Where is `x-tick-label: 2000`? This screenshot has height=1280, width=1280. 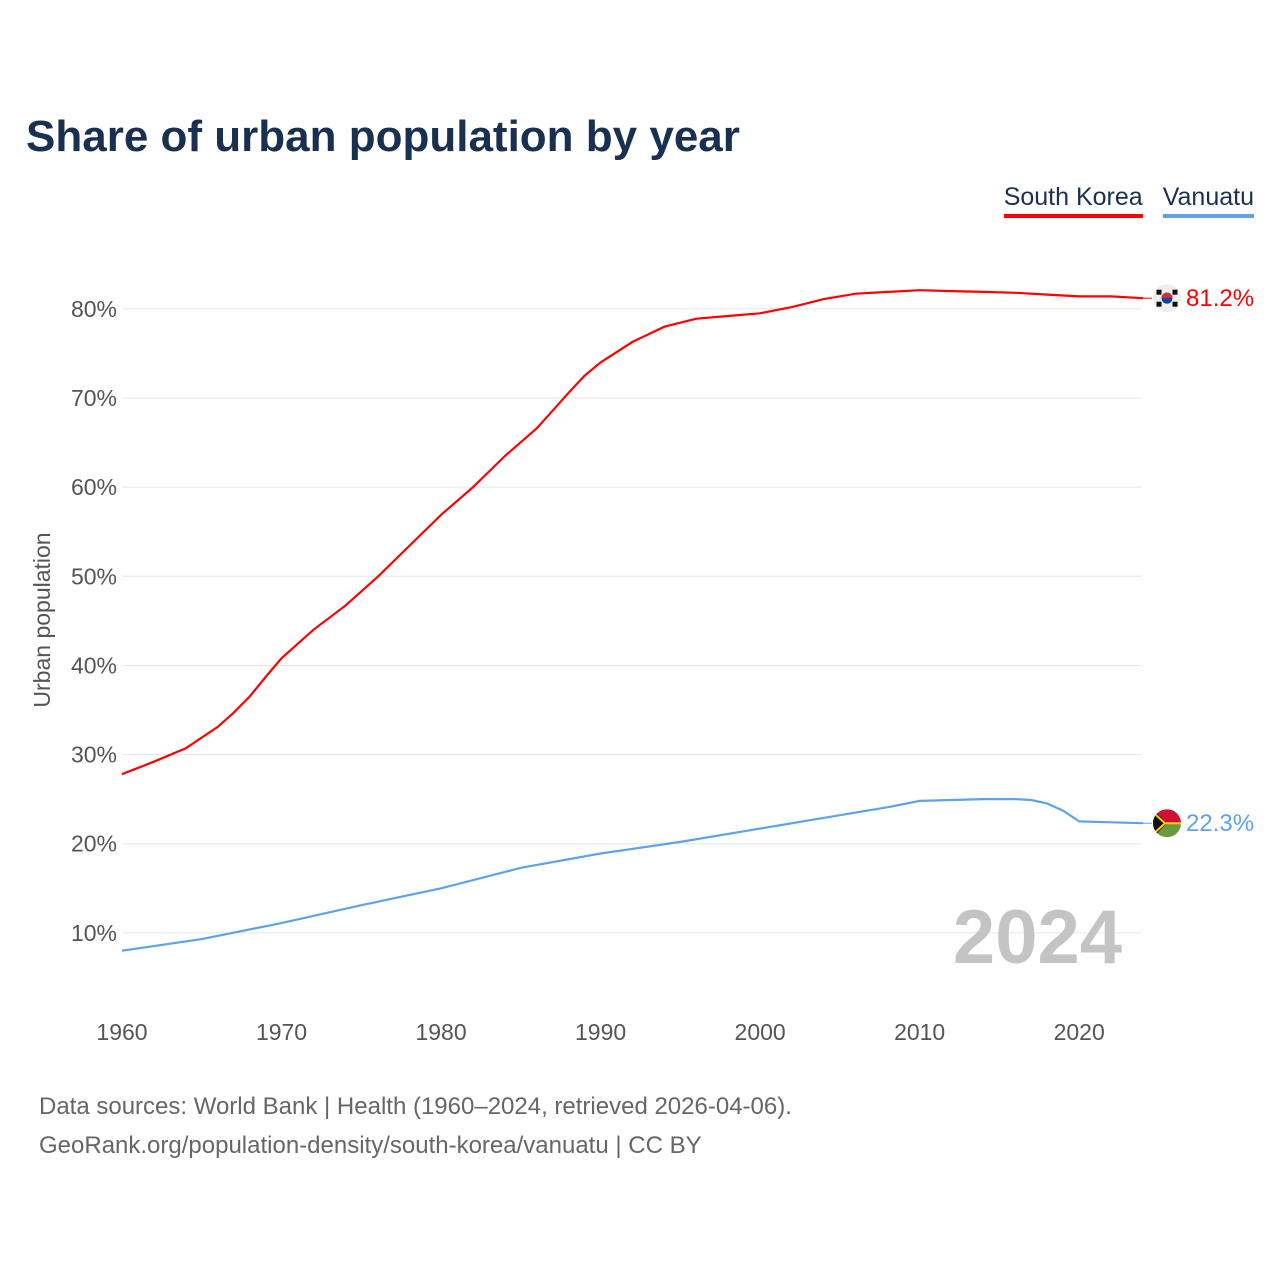
x-tick-label: 2000 is located at coordinates (760, 1032).